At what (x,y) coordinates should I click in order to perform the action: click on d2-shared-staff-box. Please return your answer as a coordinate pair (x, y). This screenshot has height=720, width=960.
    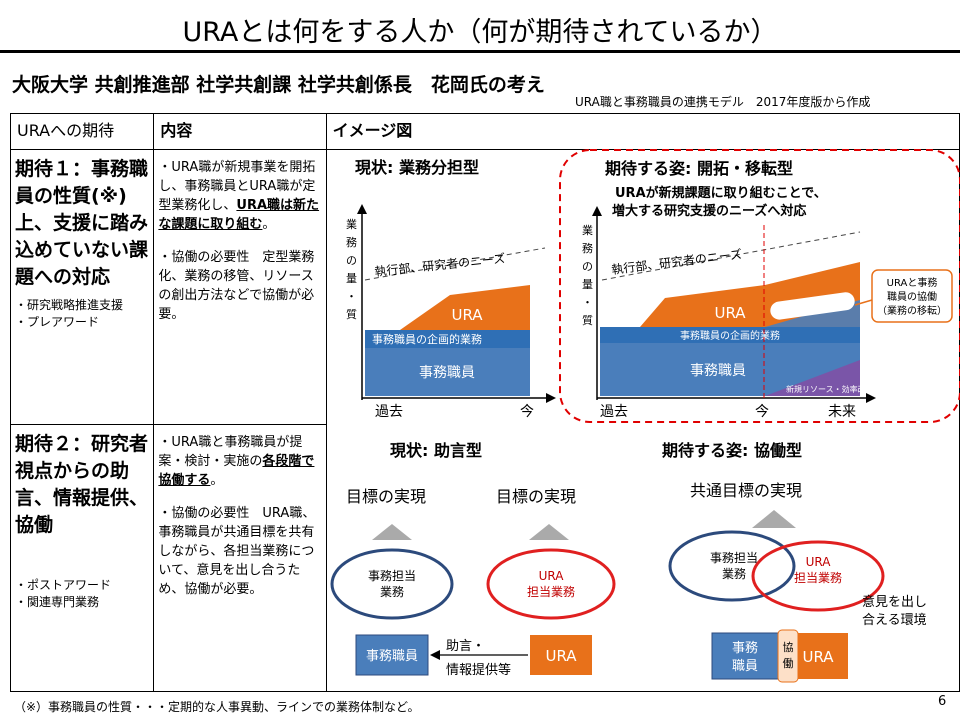
    Looking at the image, I should click on (745, 656).